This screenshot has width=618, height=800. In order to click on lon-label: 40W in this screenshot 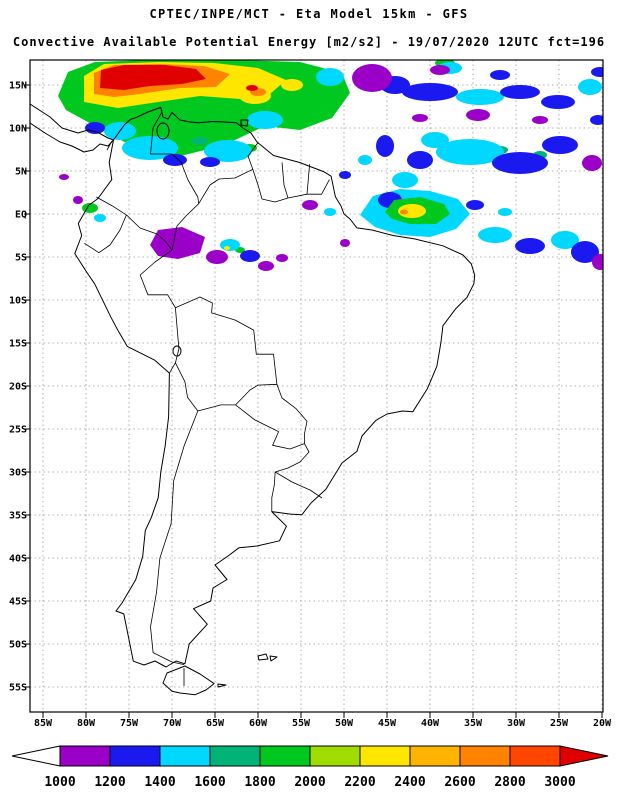, I will do `click(430, 723)`.